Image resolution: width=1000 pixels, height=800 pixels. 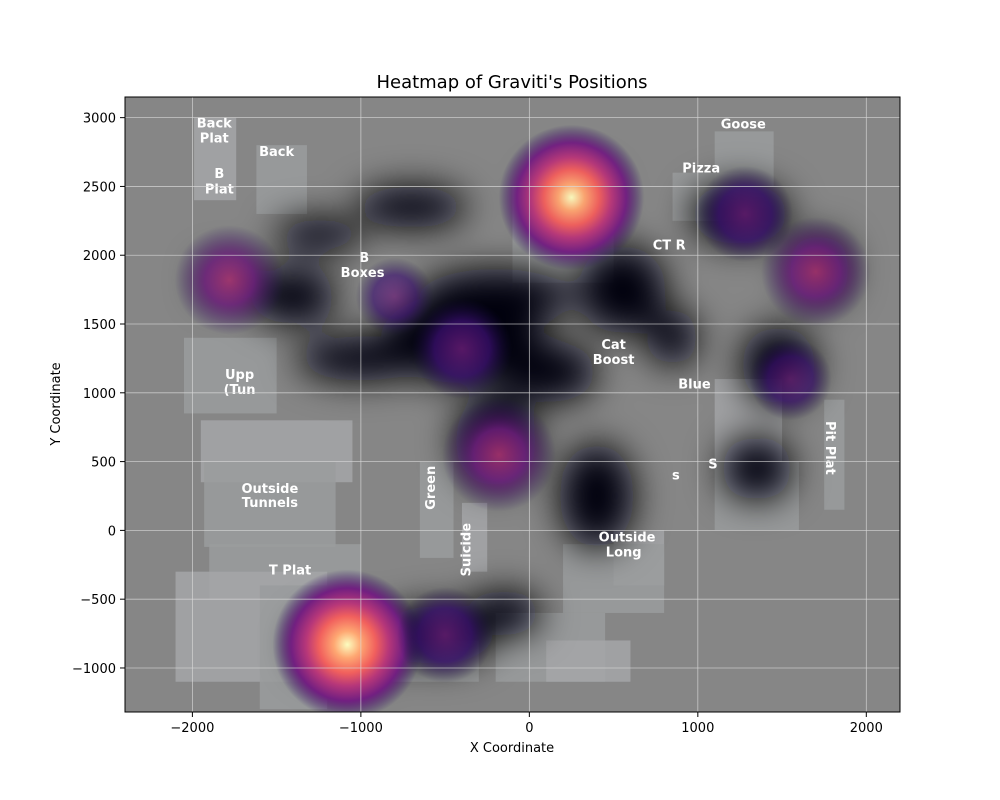 What do you see at coordinates (694, 385) in the screenshot?
I see `map-label: Blue` at bounding box center [694, 385].